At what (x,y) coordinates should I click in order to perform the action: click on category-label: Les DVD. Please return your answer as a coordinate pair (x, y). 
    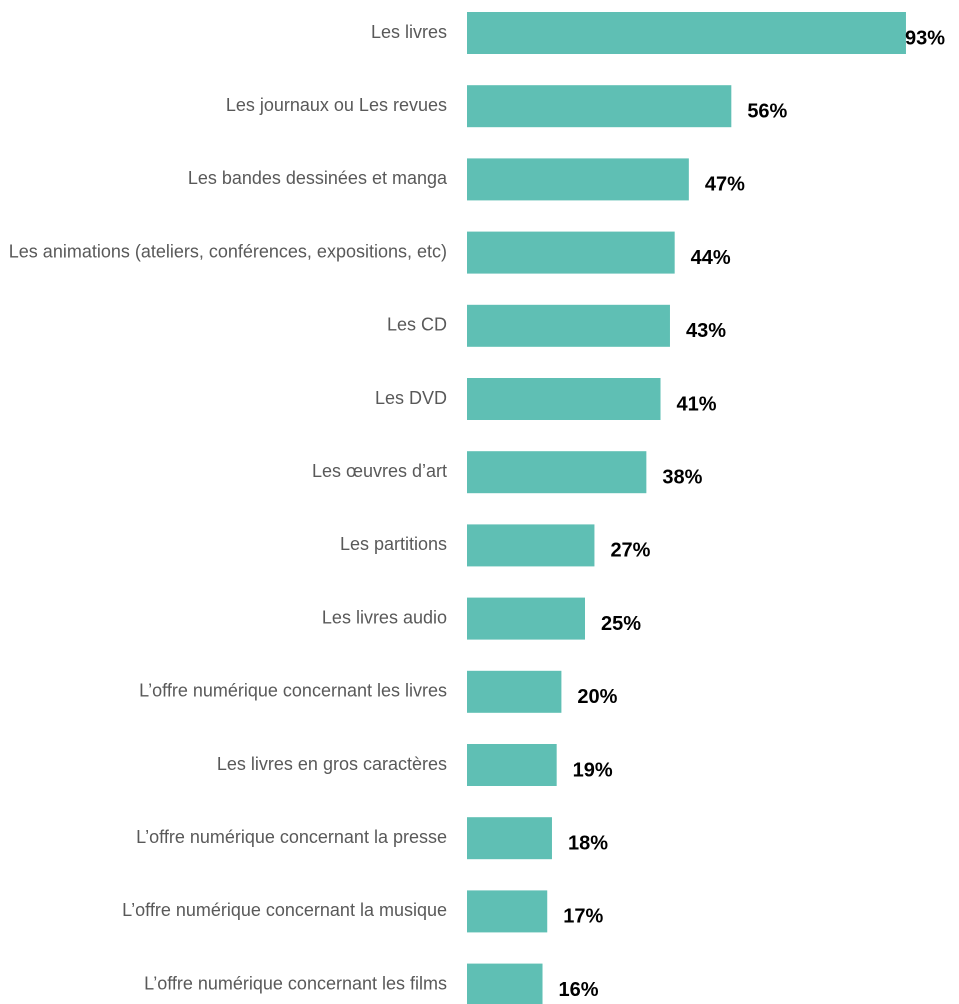
    Looking at the image, I should click on (411, 398).